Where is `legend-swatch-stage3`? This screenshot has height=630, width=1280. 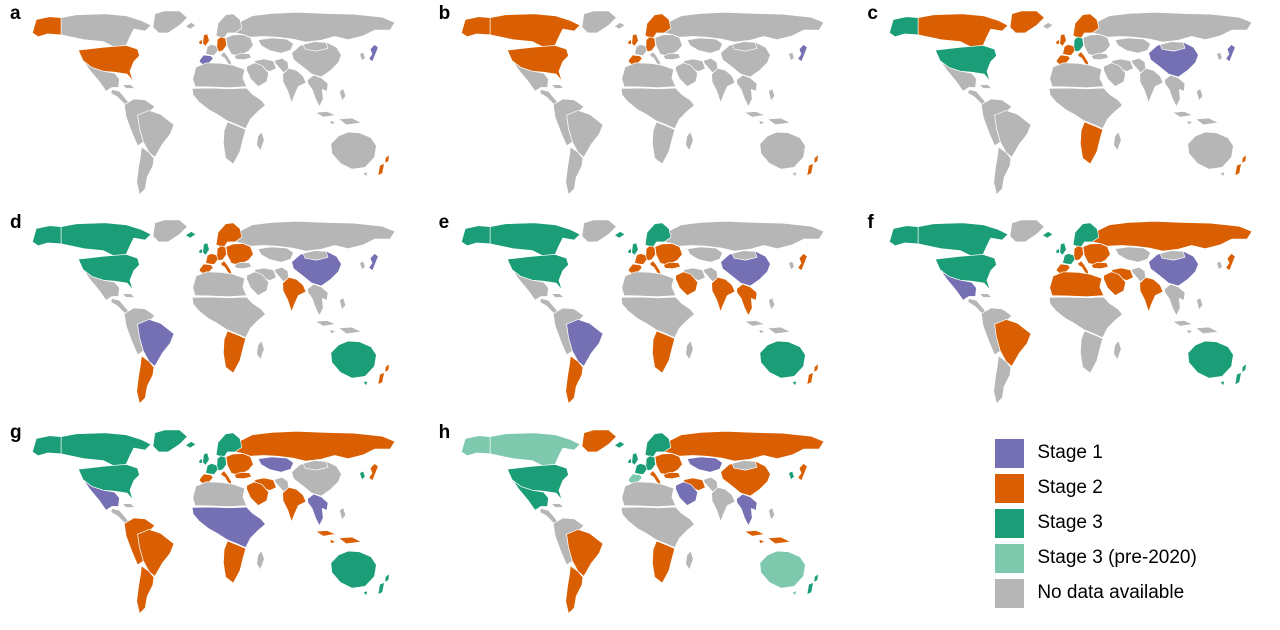
legend-swatch-stage3 is located at coordinates (1010, 523).